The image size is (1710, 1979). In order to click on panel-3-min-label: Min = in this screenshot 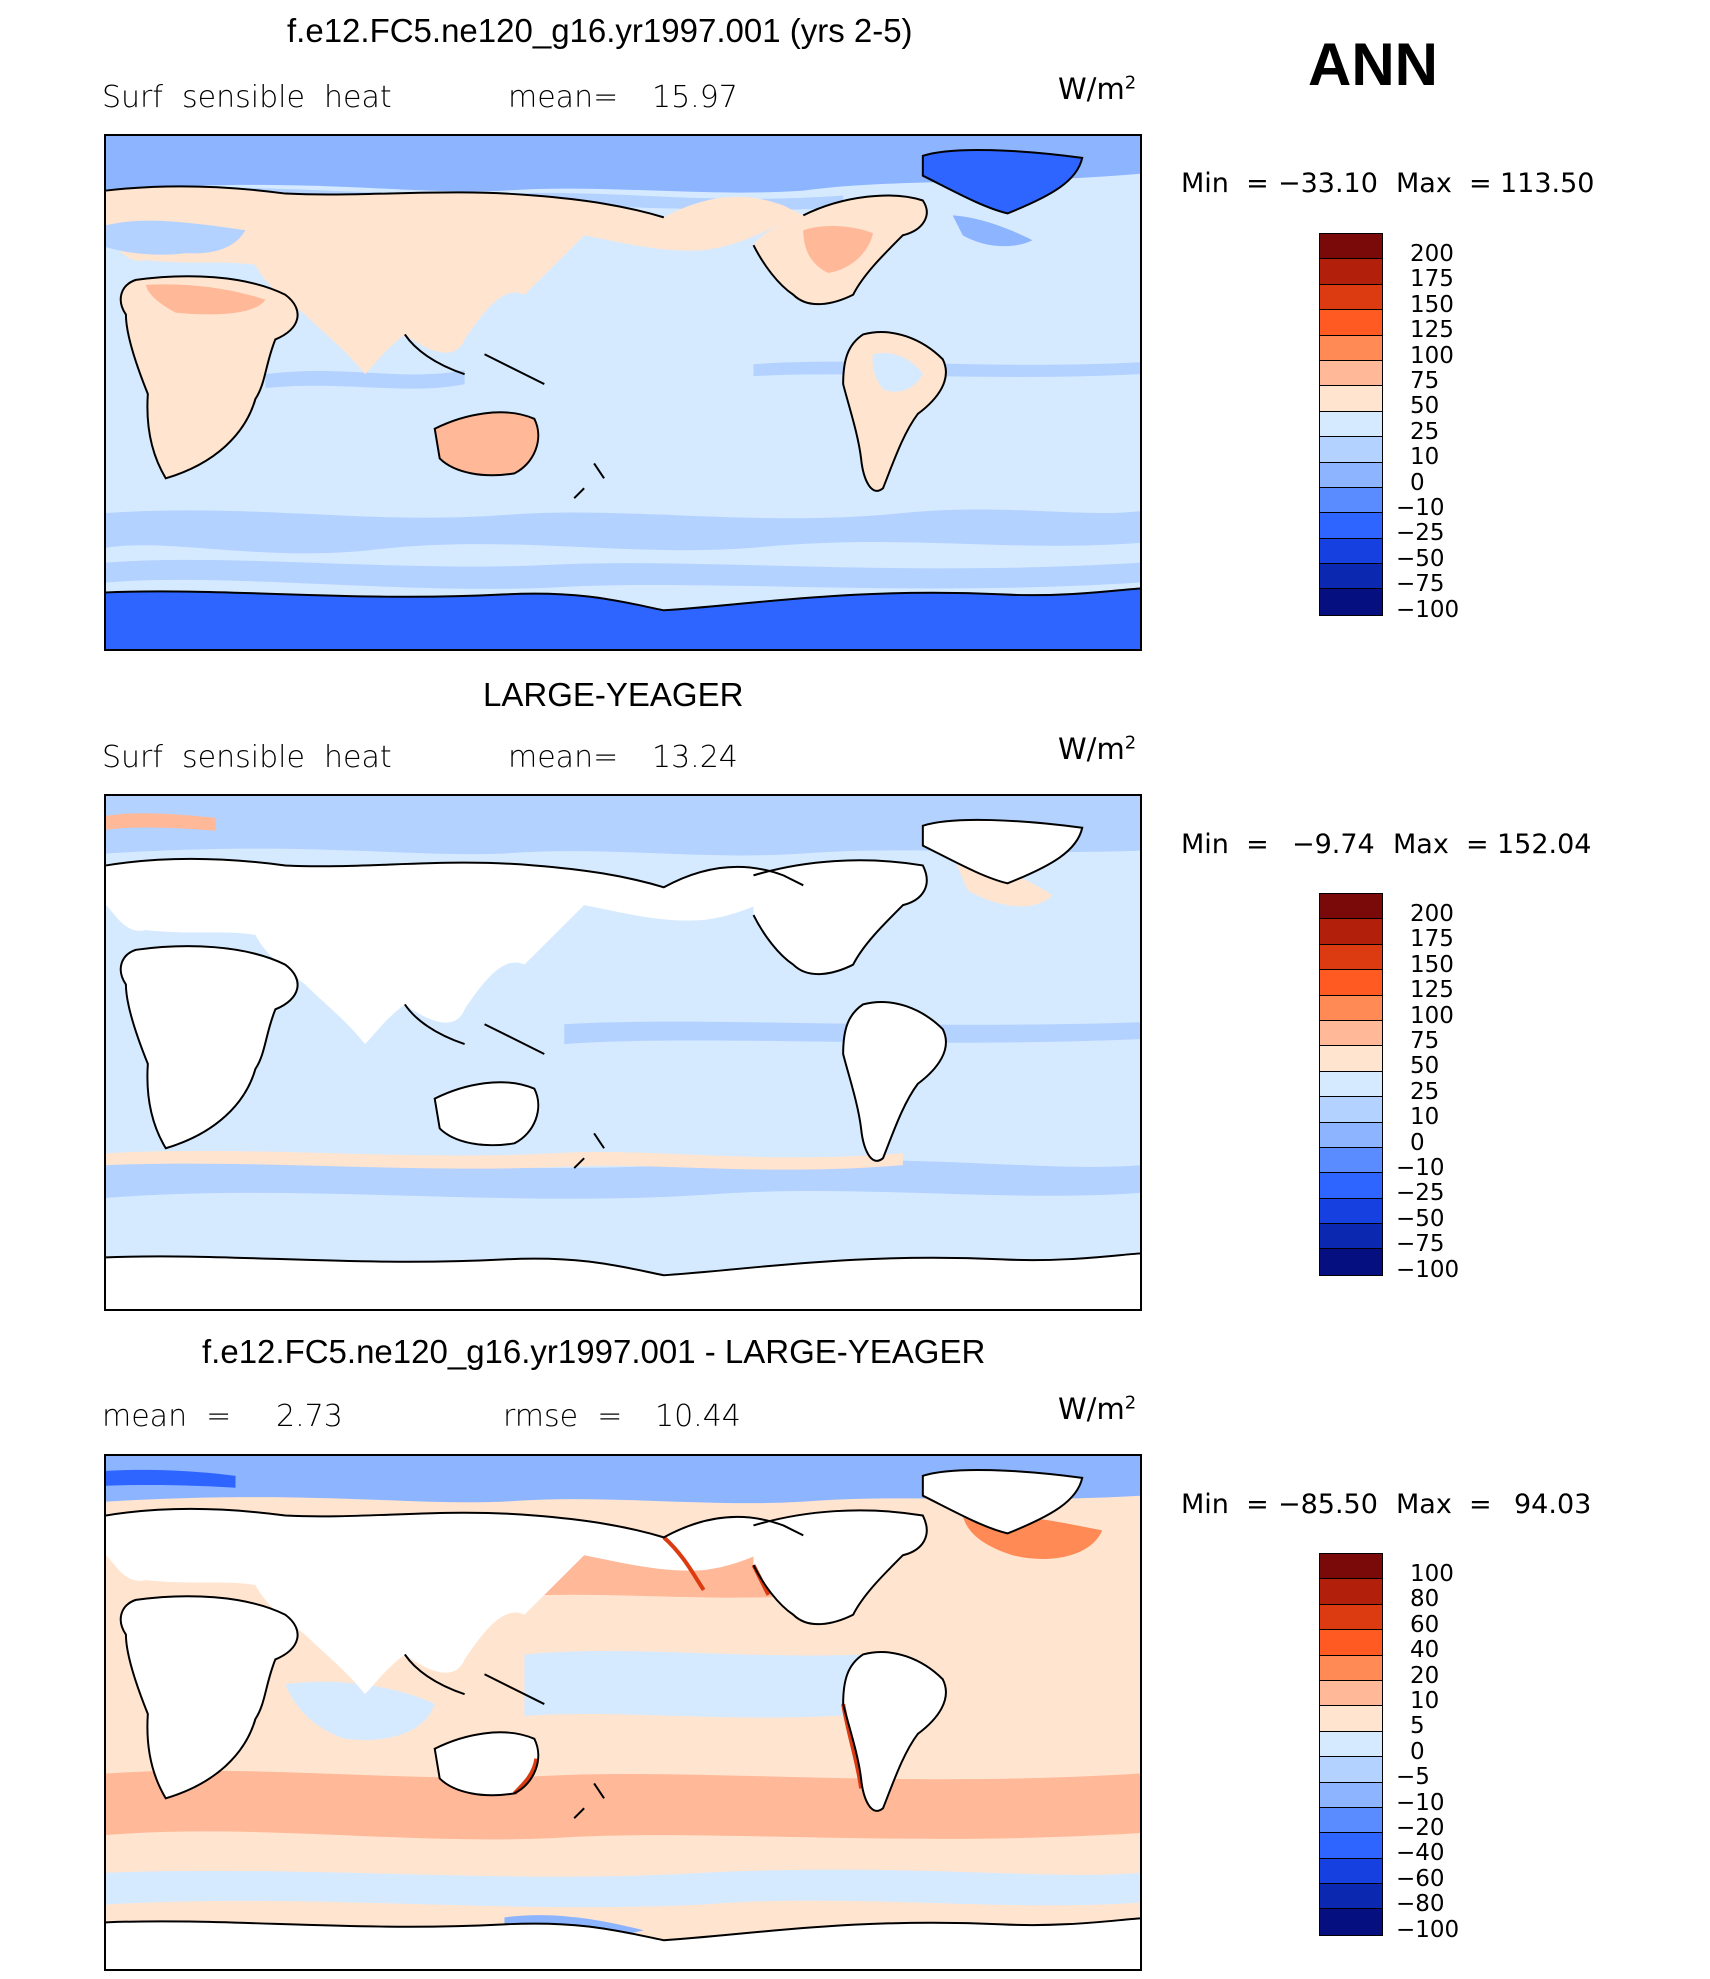, I will do `click(1225, 1504)`.